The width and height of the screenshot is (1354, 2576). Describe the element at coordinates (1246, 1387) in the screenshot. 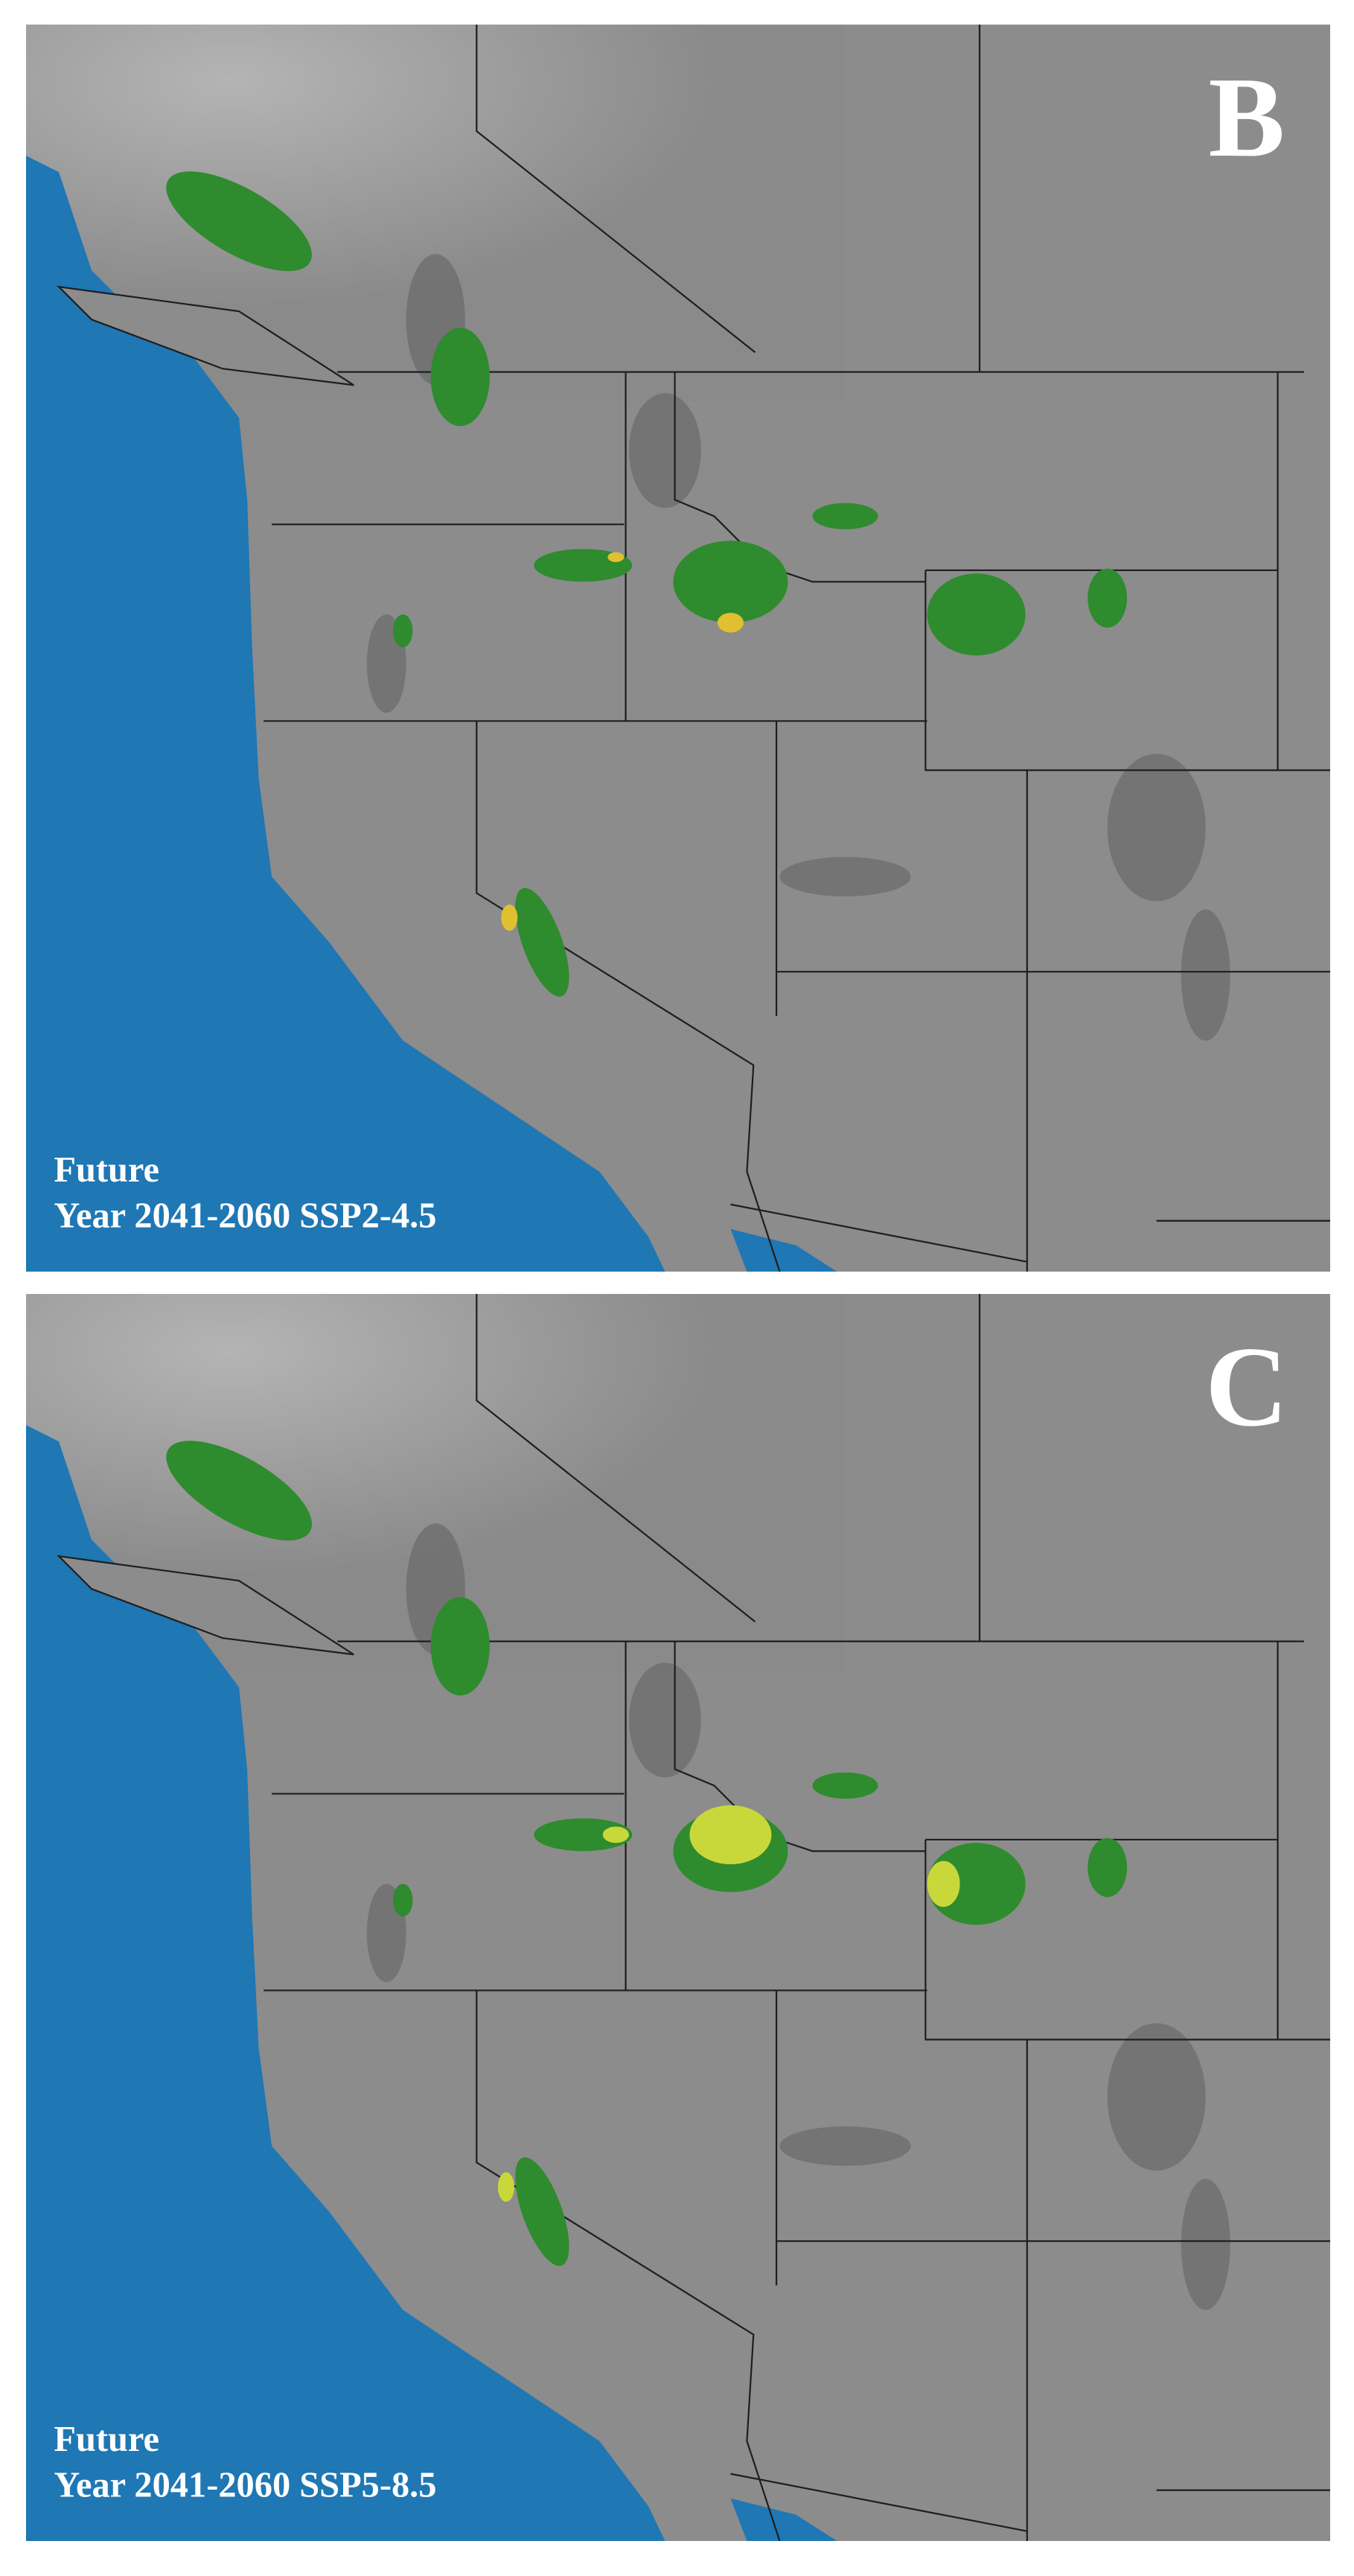

I see `panel-label: C` at that location.